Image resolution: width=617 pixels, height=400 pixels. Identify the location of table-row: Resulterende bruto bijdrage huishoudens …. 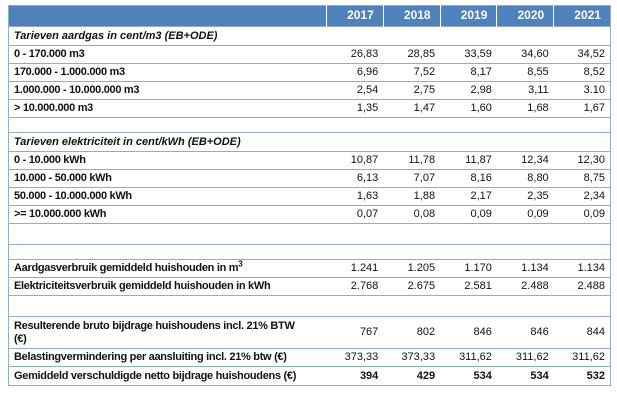
(309, 332).